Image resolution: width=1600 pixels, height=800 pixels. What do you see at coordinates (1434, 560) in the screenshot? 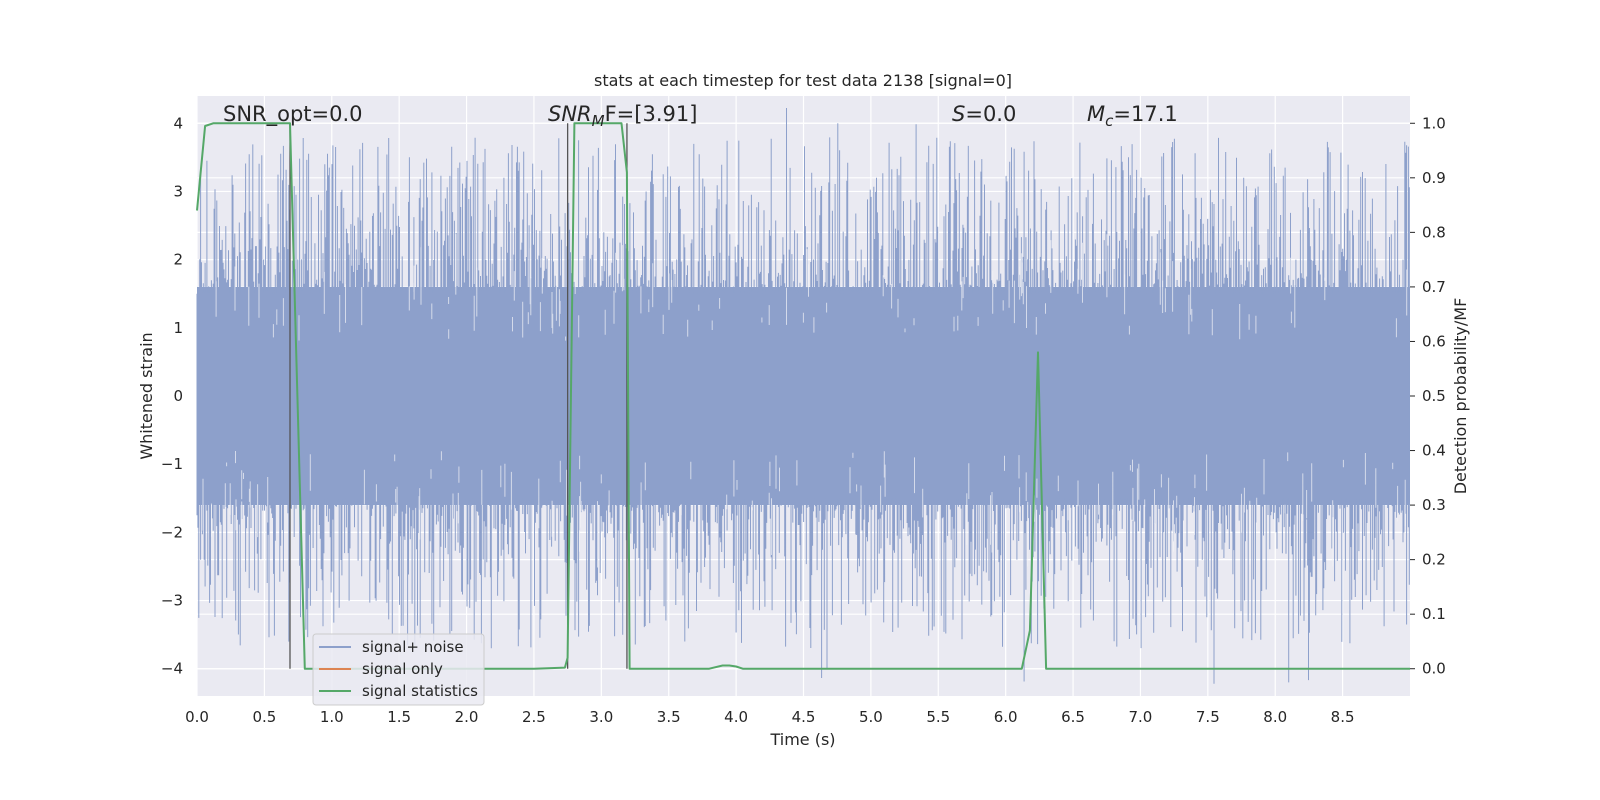
I see `y-right-tick-label: 0.2` at bounding box center [1434, 560].